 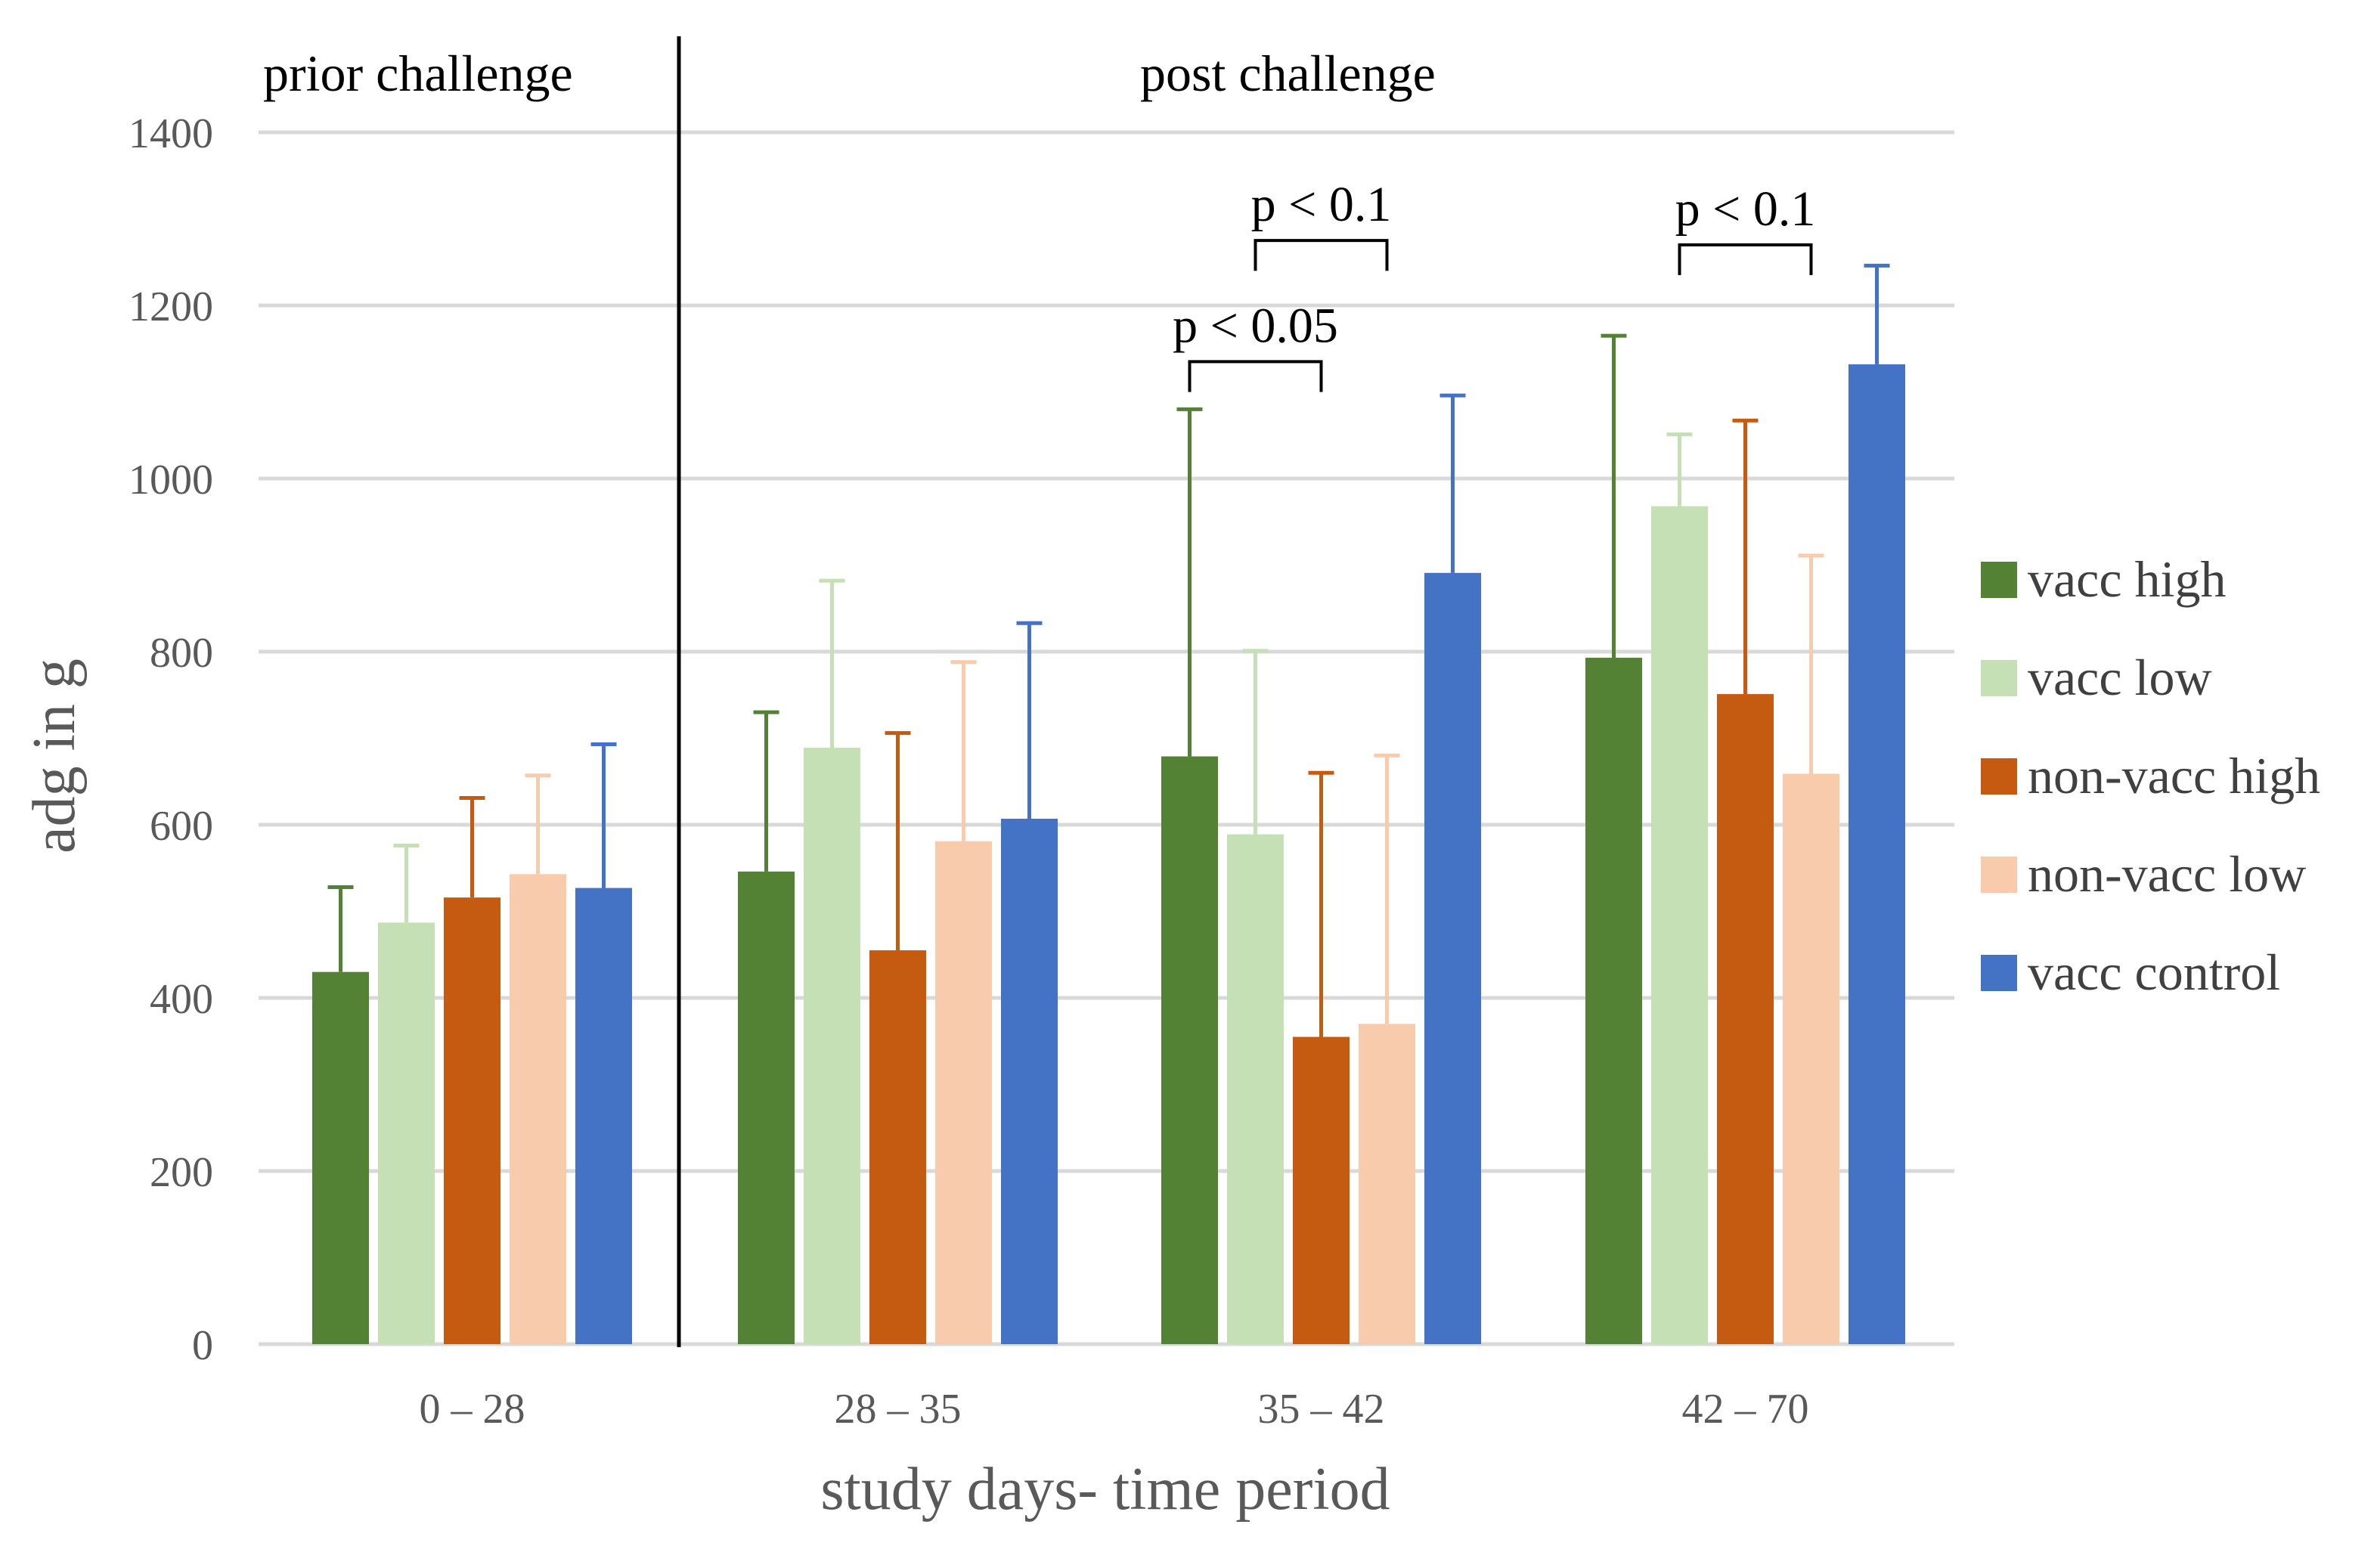 I want to click on x-axis-title: study days- time period, so click(x=1105, y=1489).